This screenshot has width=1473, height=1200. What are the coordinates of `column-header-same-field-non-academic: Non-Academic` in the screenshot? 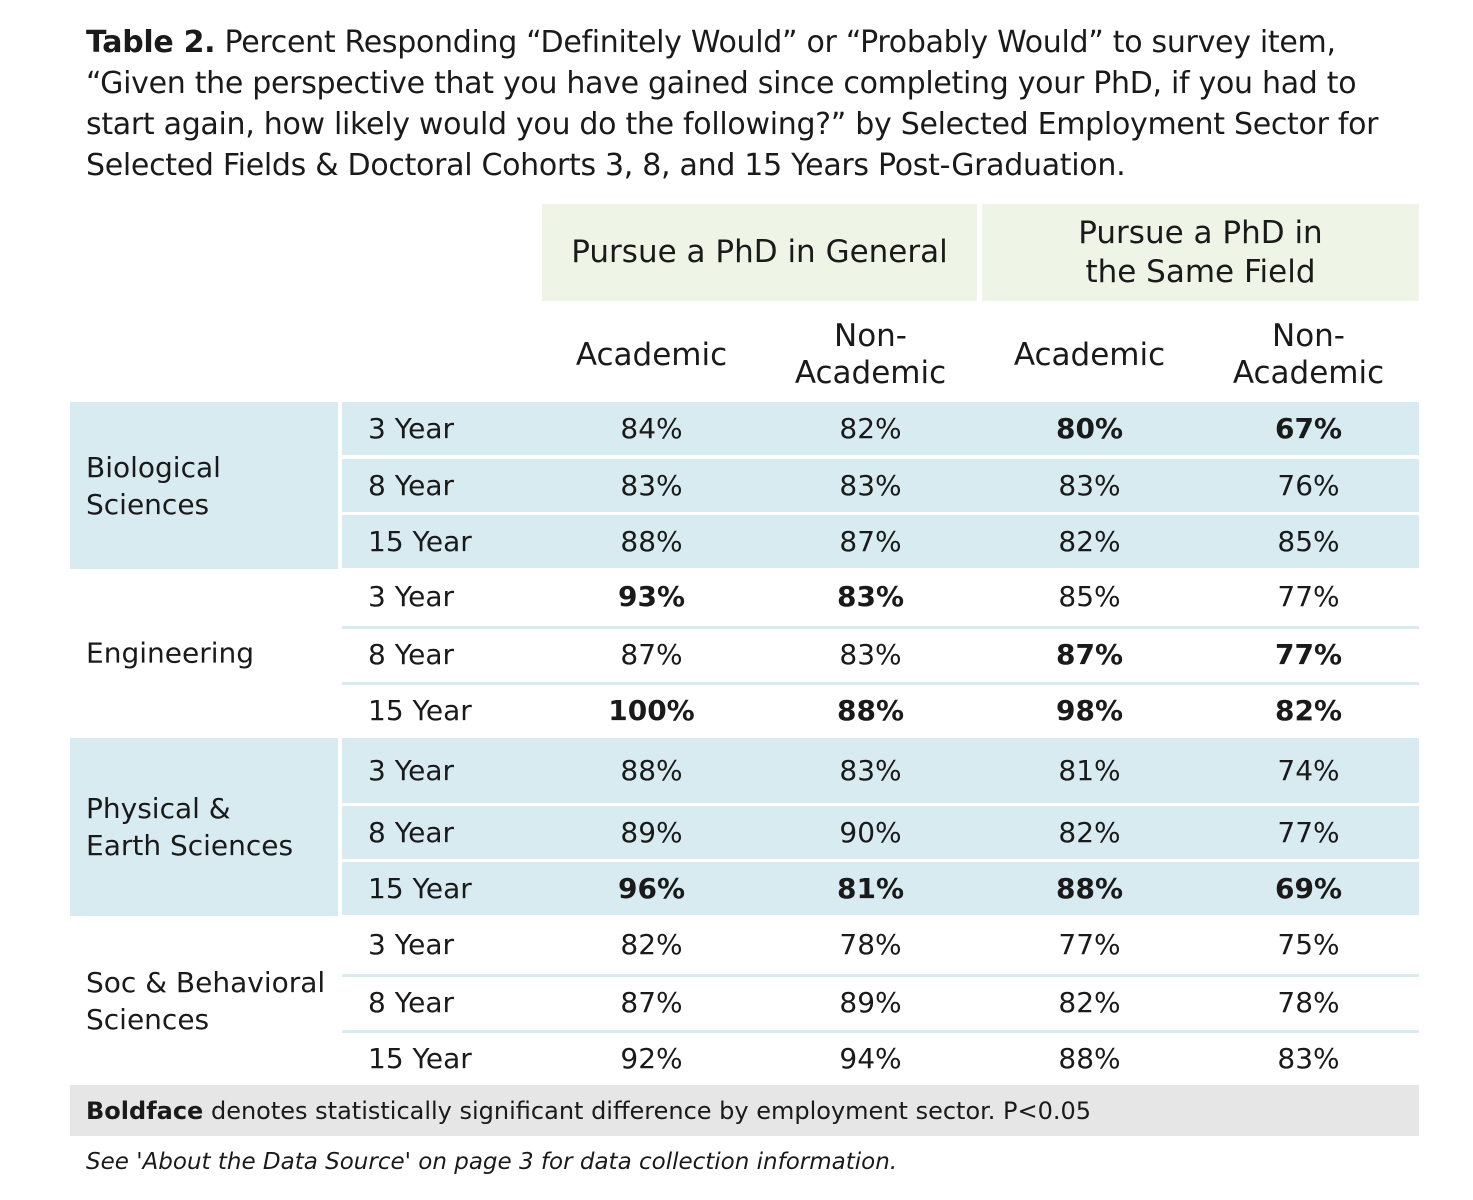 It's located at (1308, 355).